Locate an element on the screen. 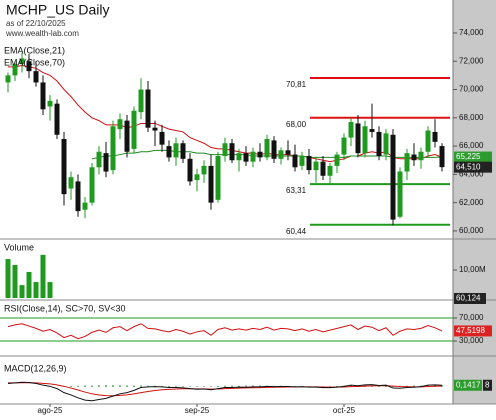  rsi-line is located at coordinates (225, 331).